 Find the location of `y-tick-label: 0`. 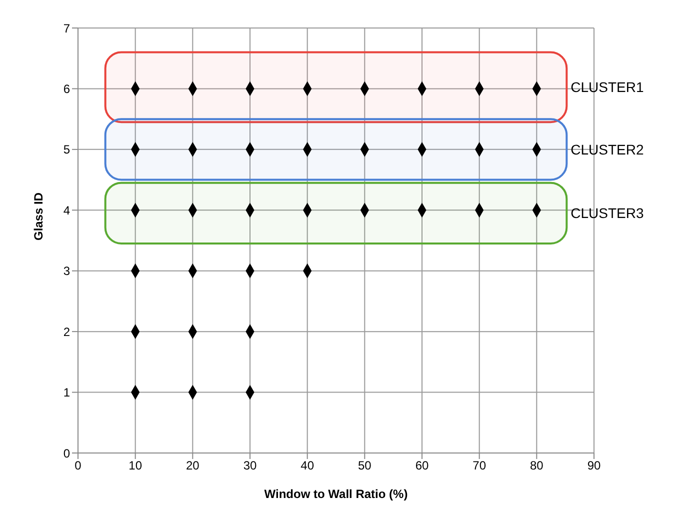

y-tick-label: 0 is located at coordinates (66, 453).